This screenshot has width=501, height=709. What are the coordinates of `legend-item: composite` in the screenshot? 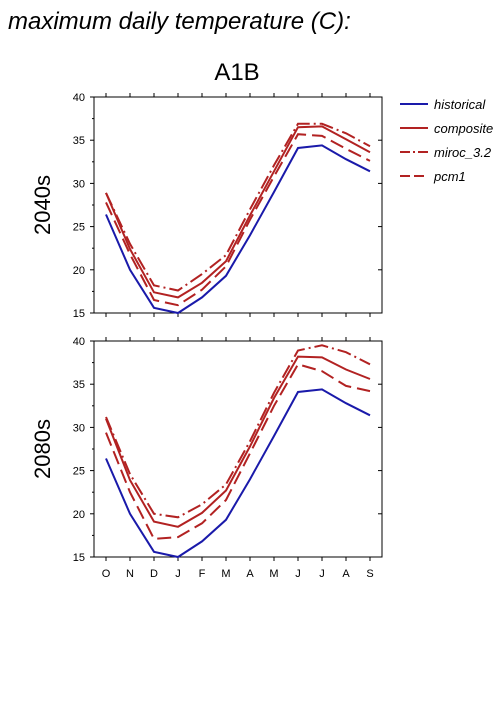 It's located at (446, 128).